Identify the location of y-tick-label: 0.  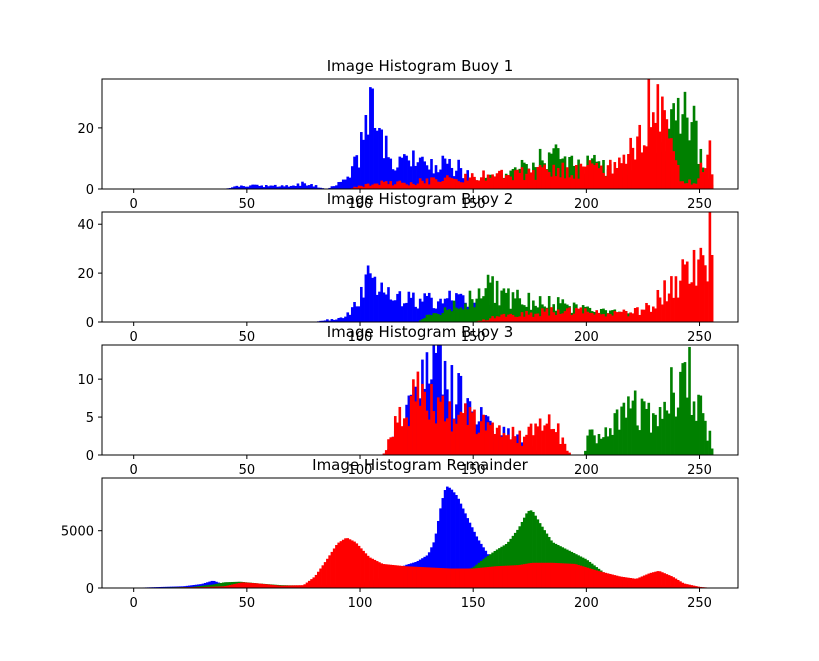
(90, 323).